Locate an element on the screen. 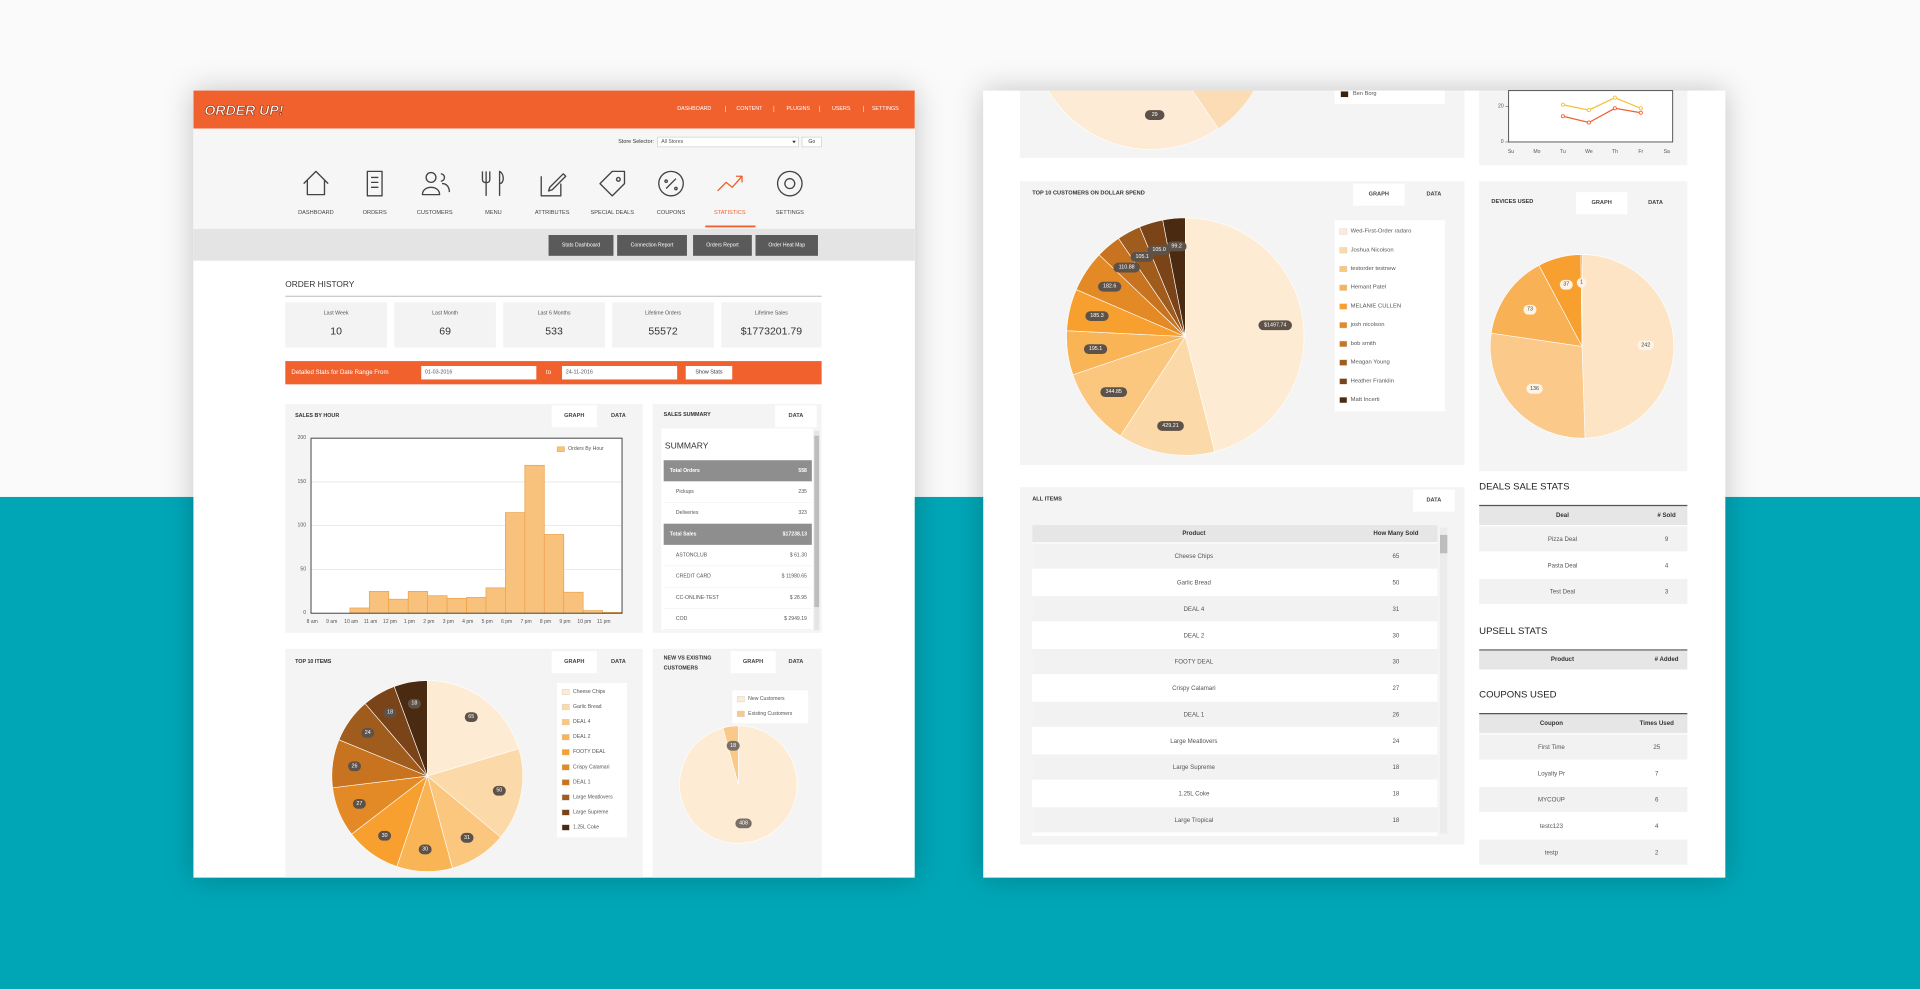  stat-box is located at coordinates (771, 325).